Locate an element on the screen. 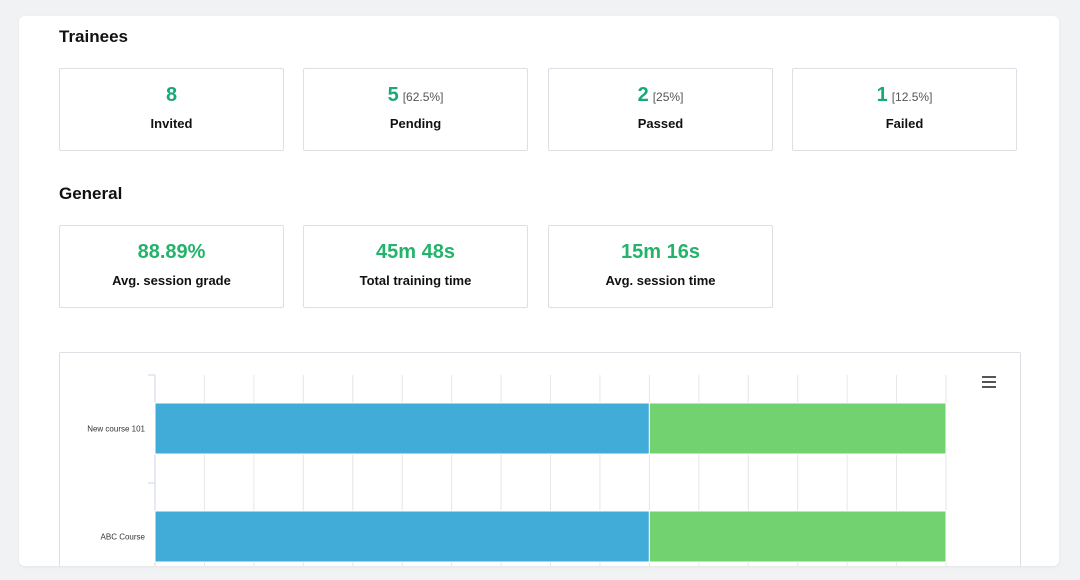 The image size is (1080, 580). avg-session-grade-label: Avg. session grade is located at coordinates (171, 280).